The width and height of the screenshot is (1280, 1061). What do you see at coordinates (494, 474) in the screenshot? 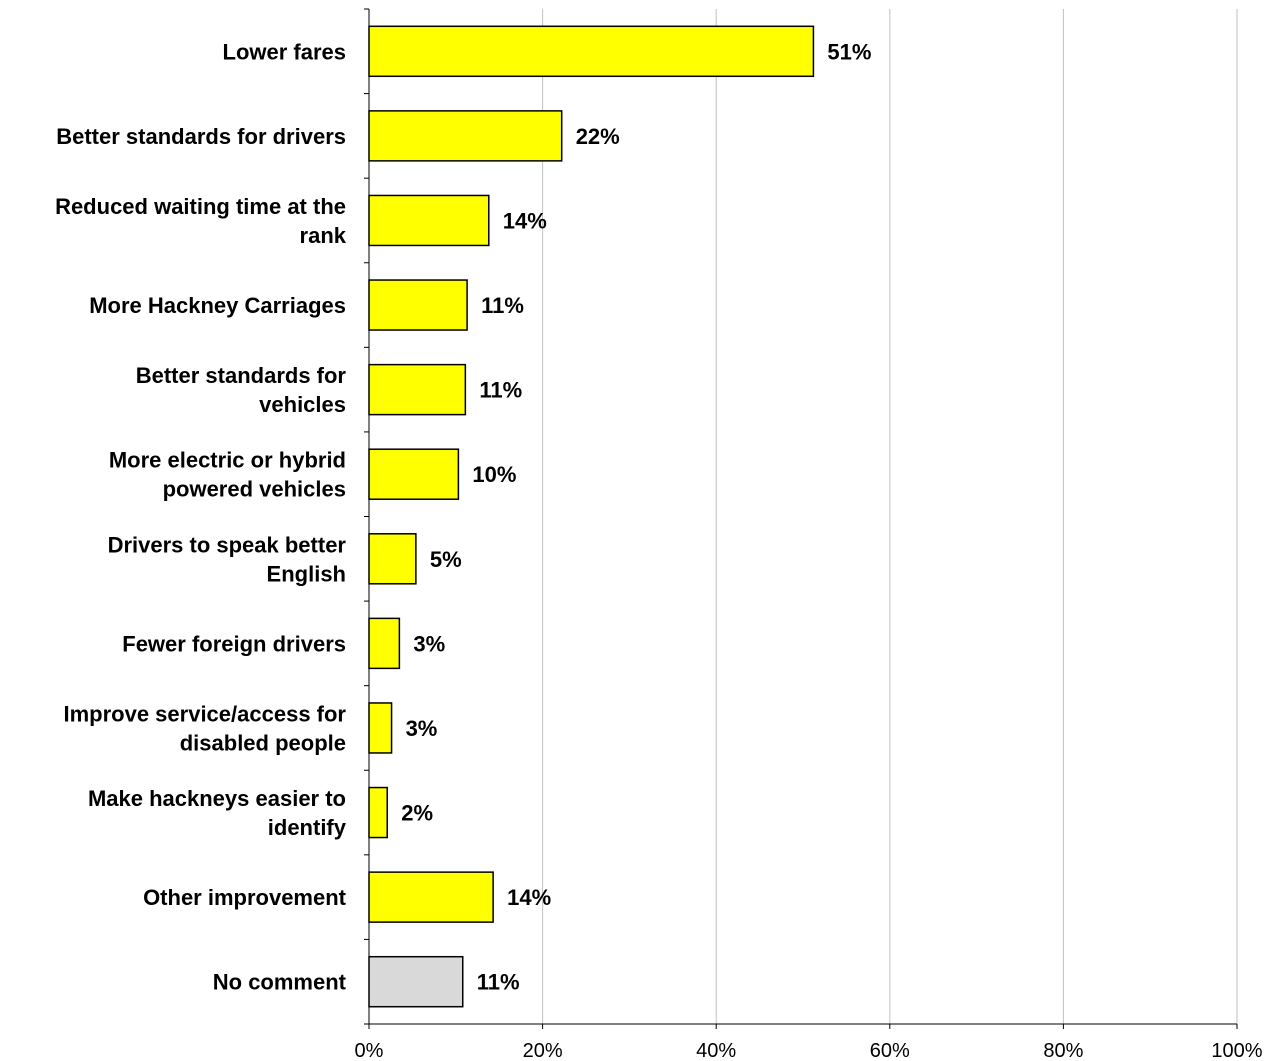
I see `value-label: 10%` at bounding box center [494, 474].